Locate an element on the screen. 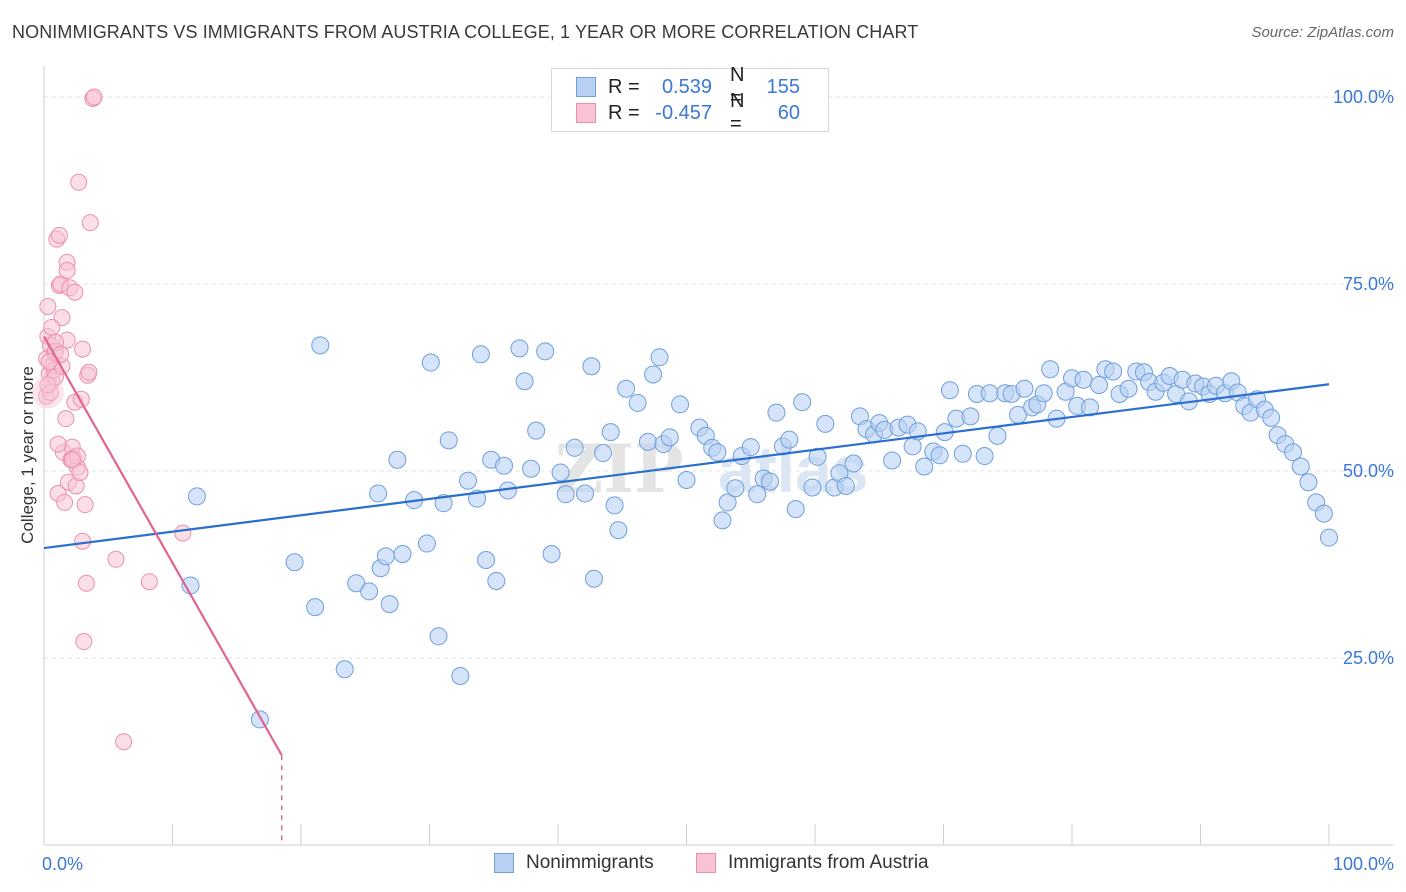  legend-row-nonimmigrants: R = 0.539 N = 155 is located at coordinates (688, 86).